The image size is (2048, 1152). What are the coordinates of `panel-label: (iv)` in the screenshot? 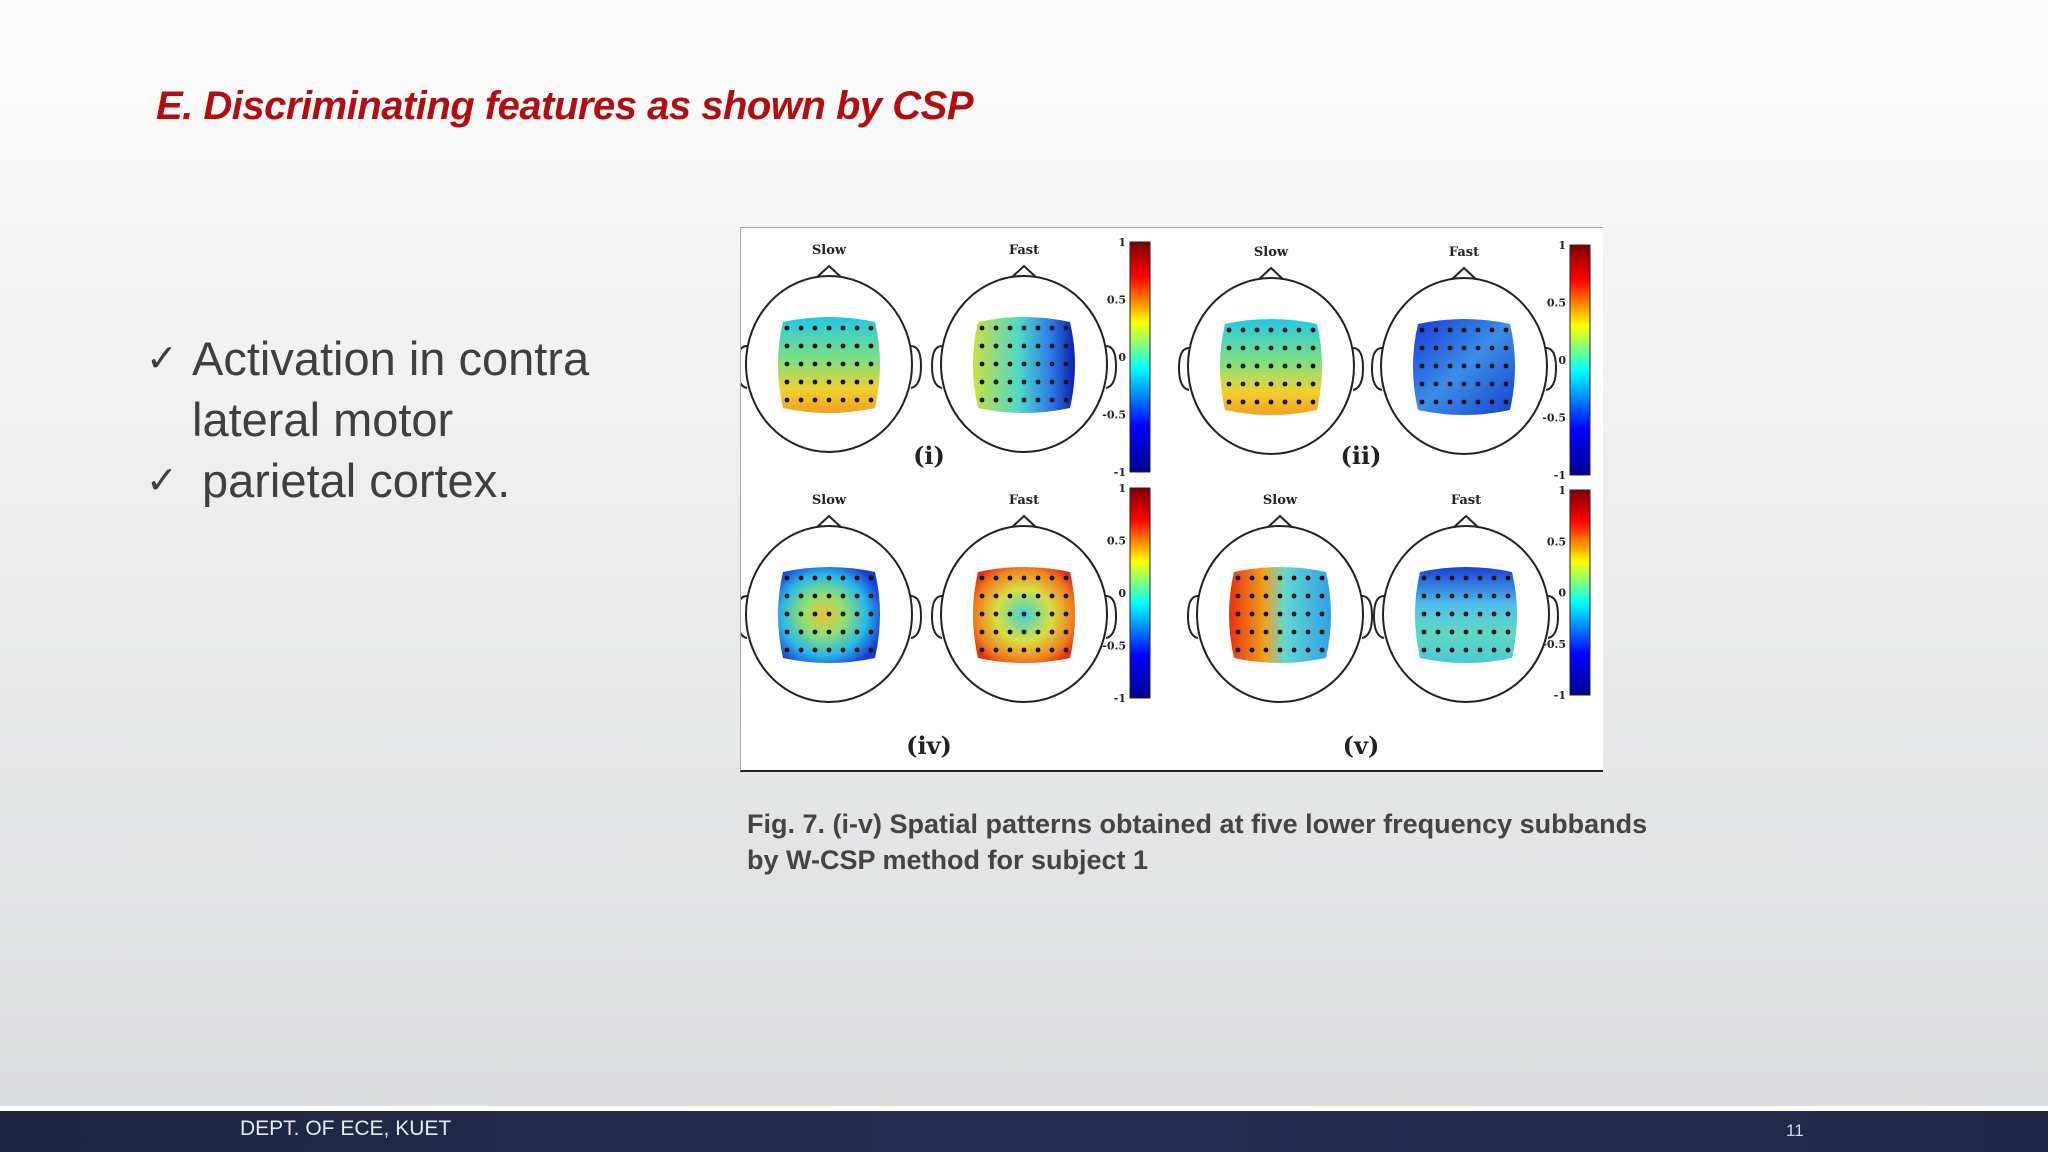 It's located at (929, 745).